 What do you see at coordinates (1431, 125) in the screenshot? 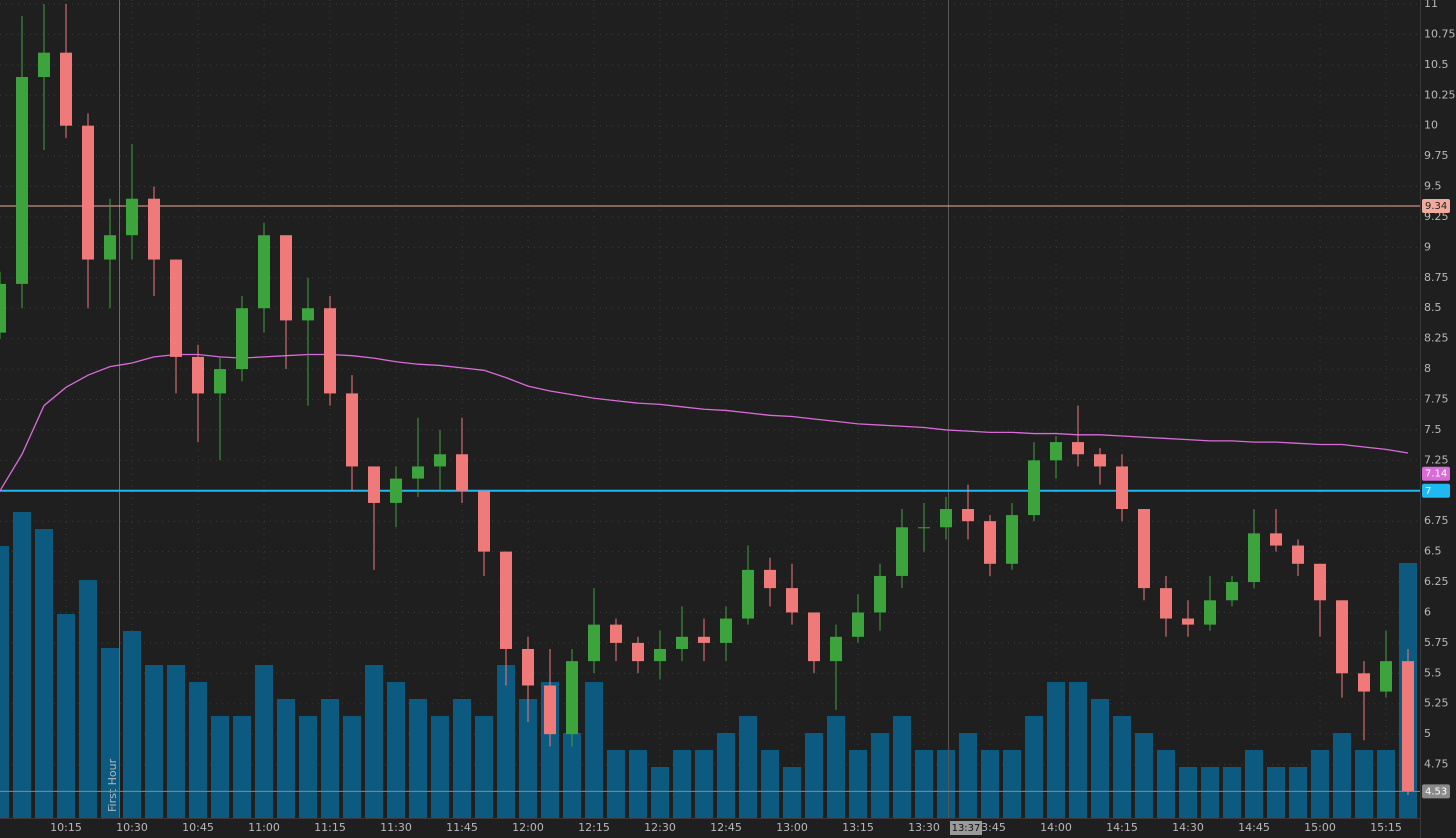
I see `y-tick-label: 10` at bounding box center [1431, 125].